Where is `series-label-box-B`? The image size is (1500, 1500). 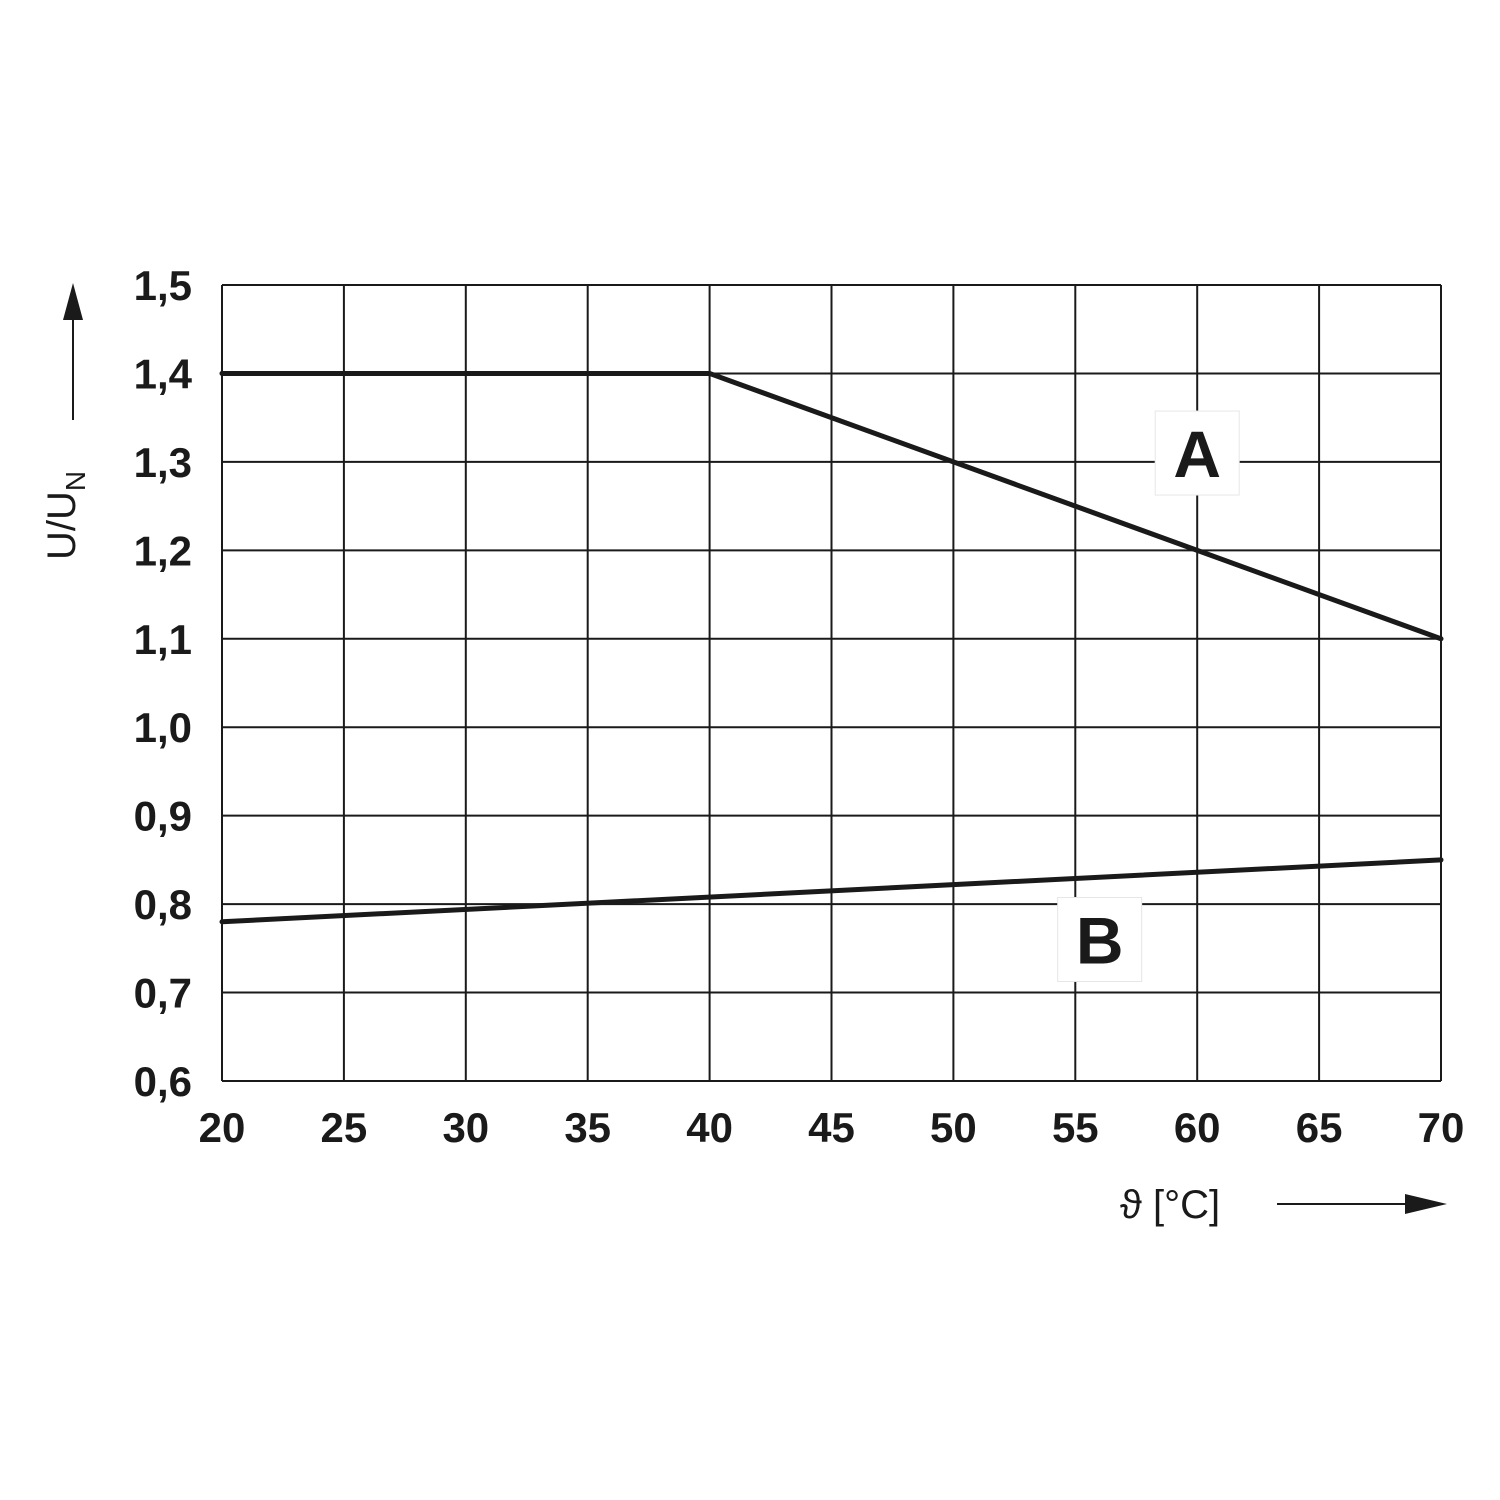
series-label-box-B is located at coordinates (1100, 939).